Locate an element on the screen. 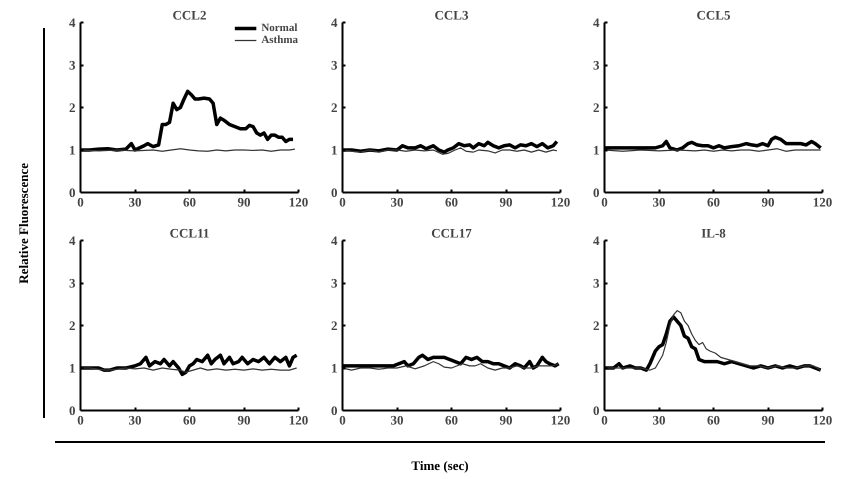 Image resolution: width=857 pixels, height=479 pixels. chart-title: CCL11 is located at coordinates (190, 233).